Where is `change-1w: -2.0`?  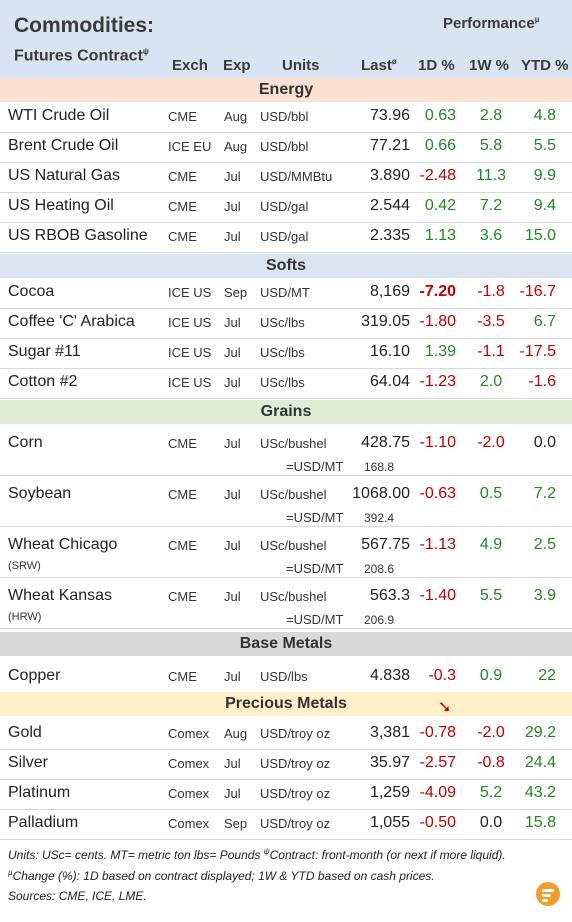 change-1w: -2.0 is located at coordinates (491, 732).